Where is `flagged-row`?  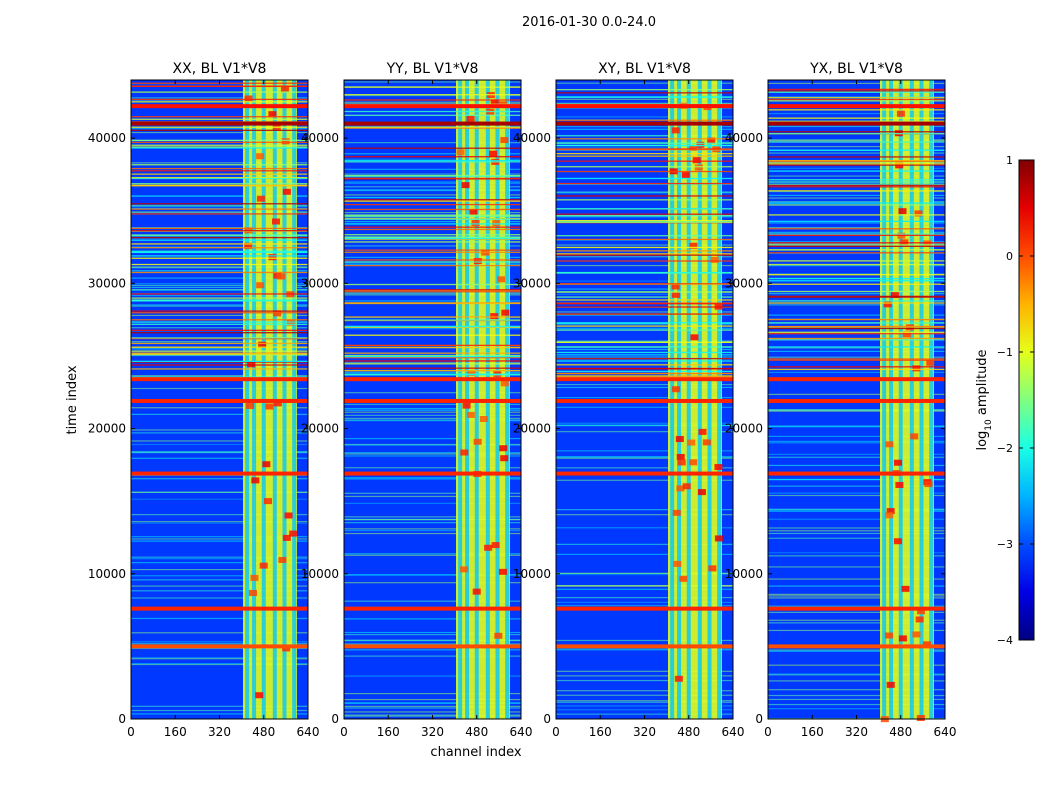 flagged-row is located at coordinates (432, 379).